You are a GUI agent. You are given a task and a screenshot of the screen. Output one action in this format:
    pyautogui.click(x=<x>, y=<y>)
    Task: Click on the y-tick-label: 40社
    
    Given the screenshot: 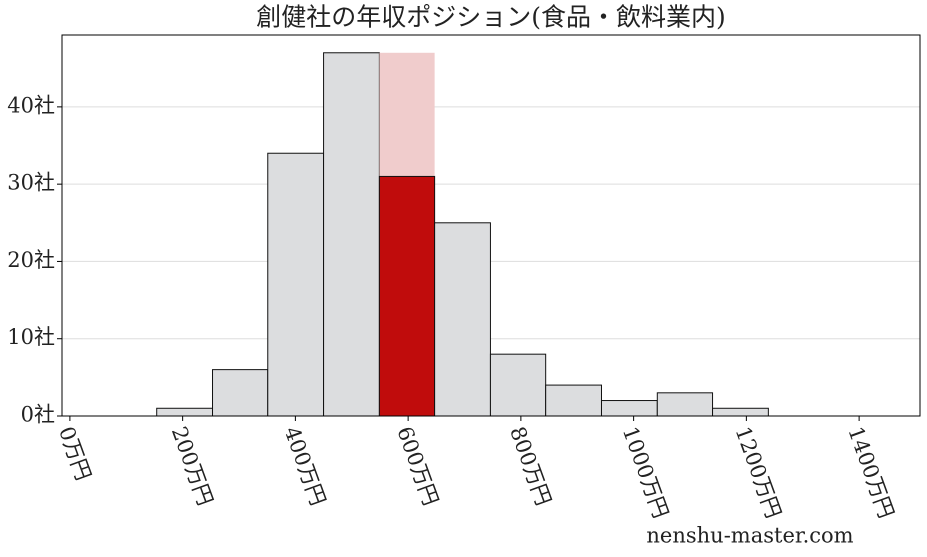 What is the action you would take?
    pyautogui.click(x=31, y=105)
    